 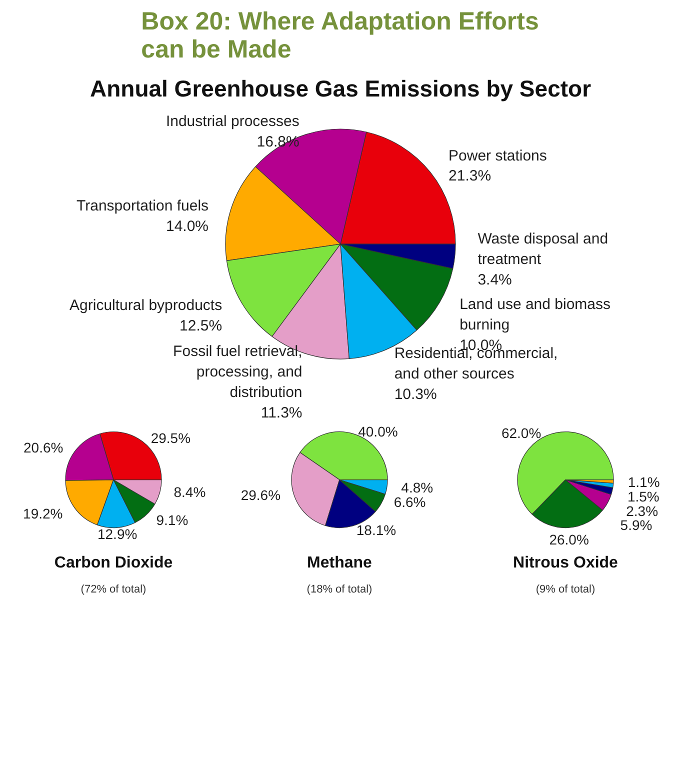 What do you see at coordinates (146, 305) in the screenshot?
I see `slice-label: Agricultural byproducts` at bounding box center [146, 305].